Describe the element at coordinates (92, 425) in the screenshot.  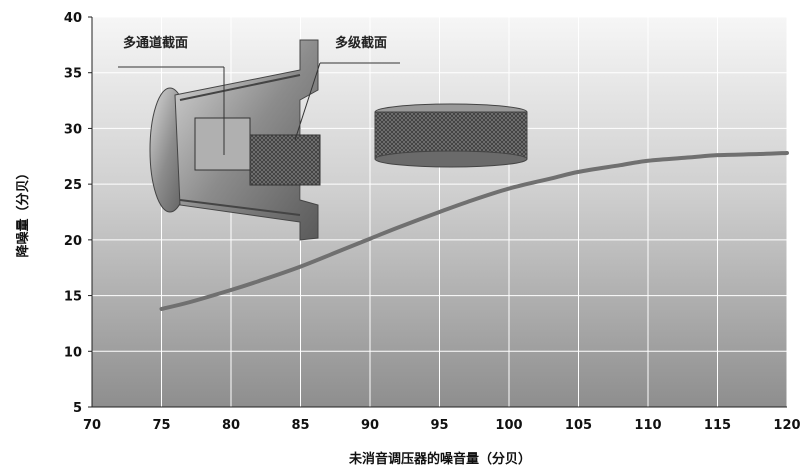
I see `x-tick-label: 70` at that location.